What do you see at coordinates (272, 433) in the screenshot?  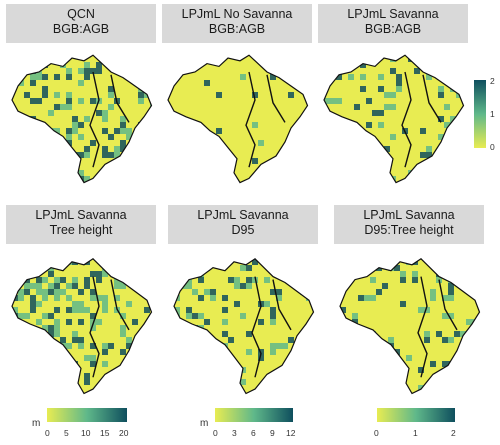 I see `tick-label: 9` at bounding box center [272, 433].